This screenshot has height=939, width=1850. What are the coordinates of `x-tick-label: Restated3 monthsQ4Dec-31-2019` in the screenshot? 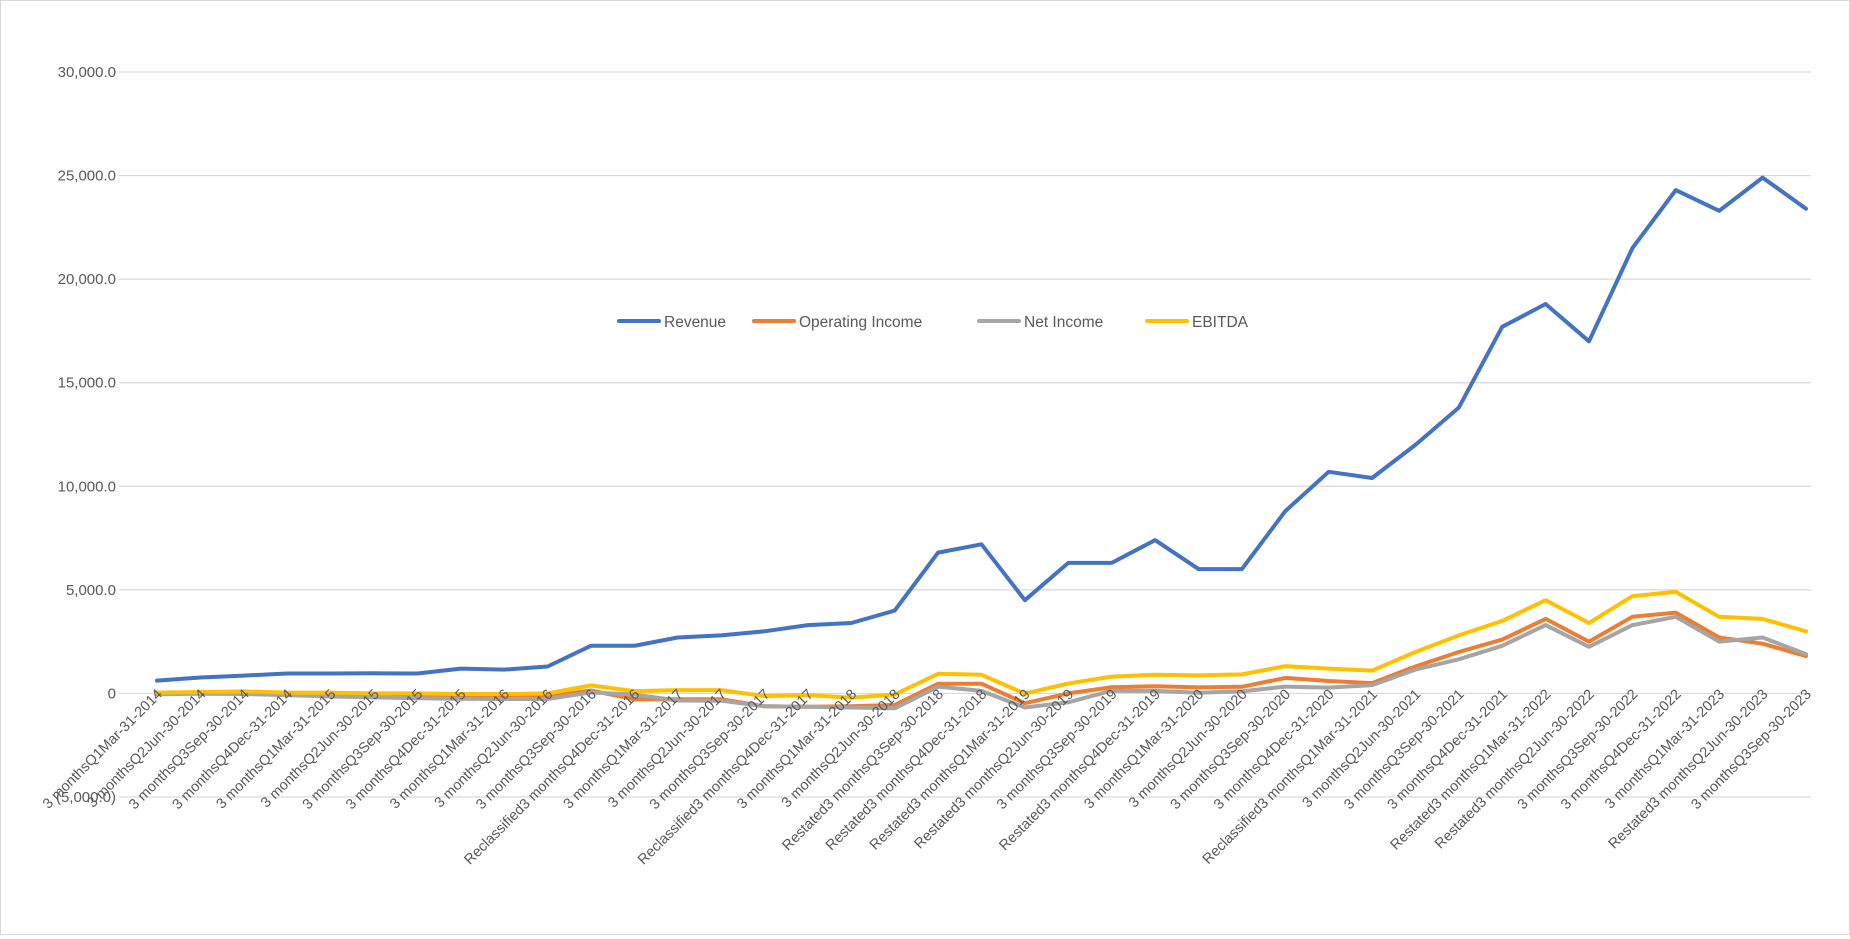 It's located at (1079, 770).